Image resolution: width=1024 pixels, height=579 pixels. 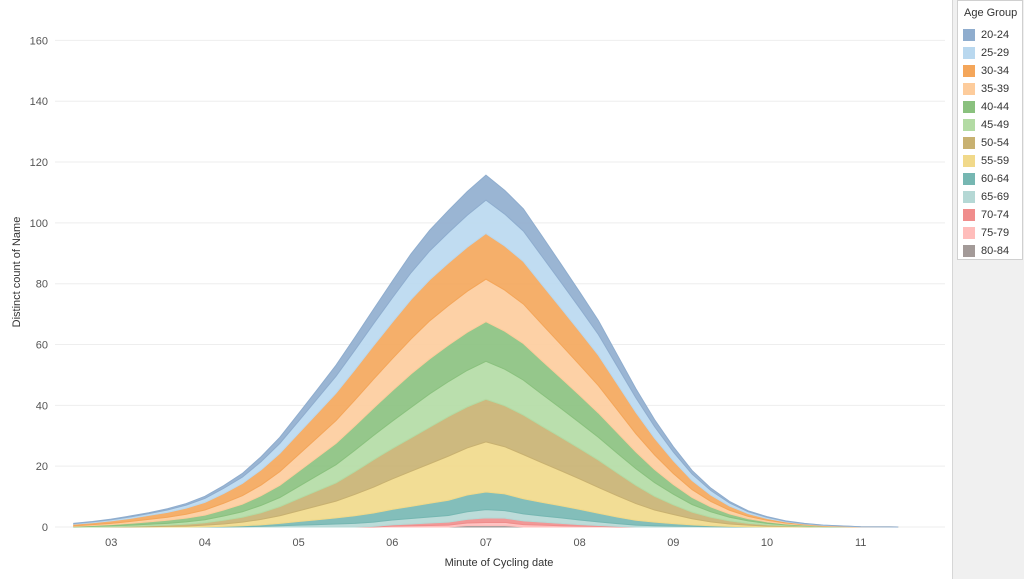 What do you see at coordinates (860, 543) in the screenshot?
I see `x-tick-label: 11` at bounding box center [860, 543].